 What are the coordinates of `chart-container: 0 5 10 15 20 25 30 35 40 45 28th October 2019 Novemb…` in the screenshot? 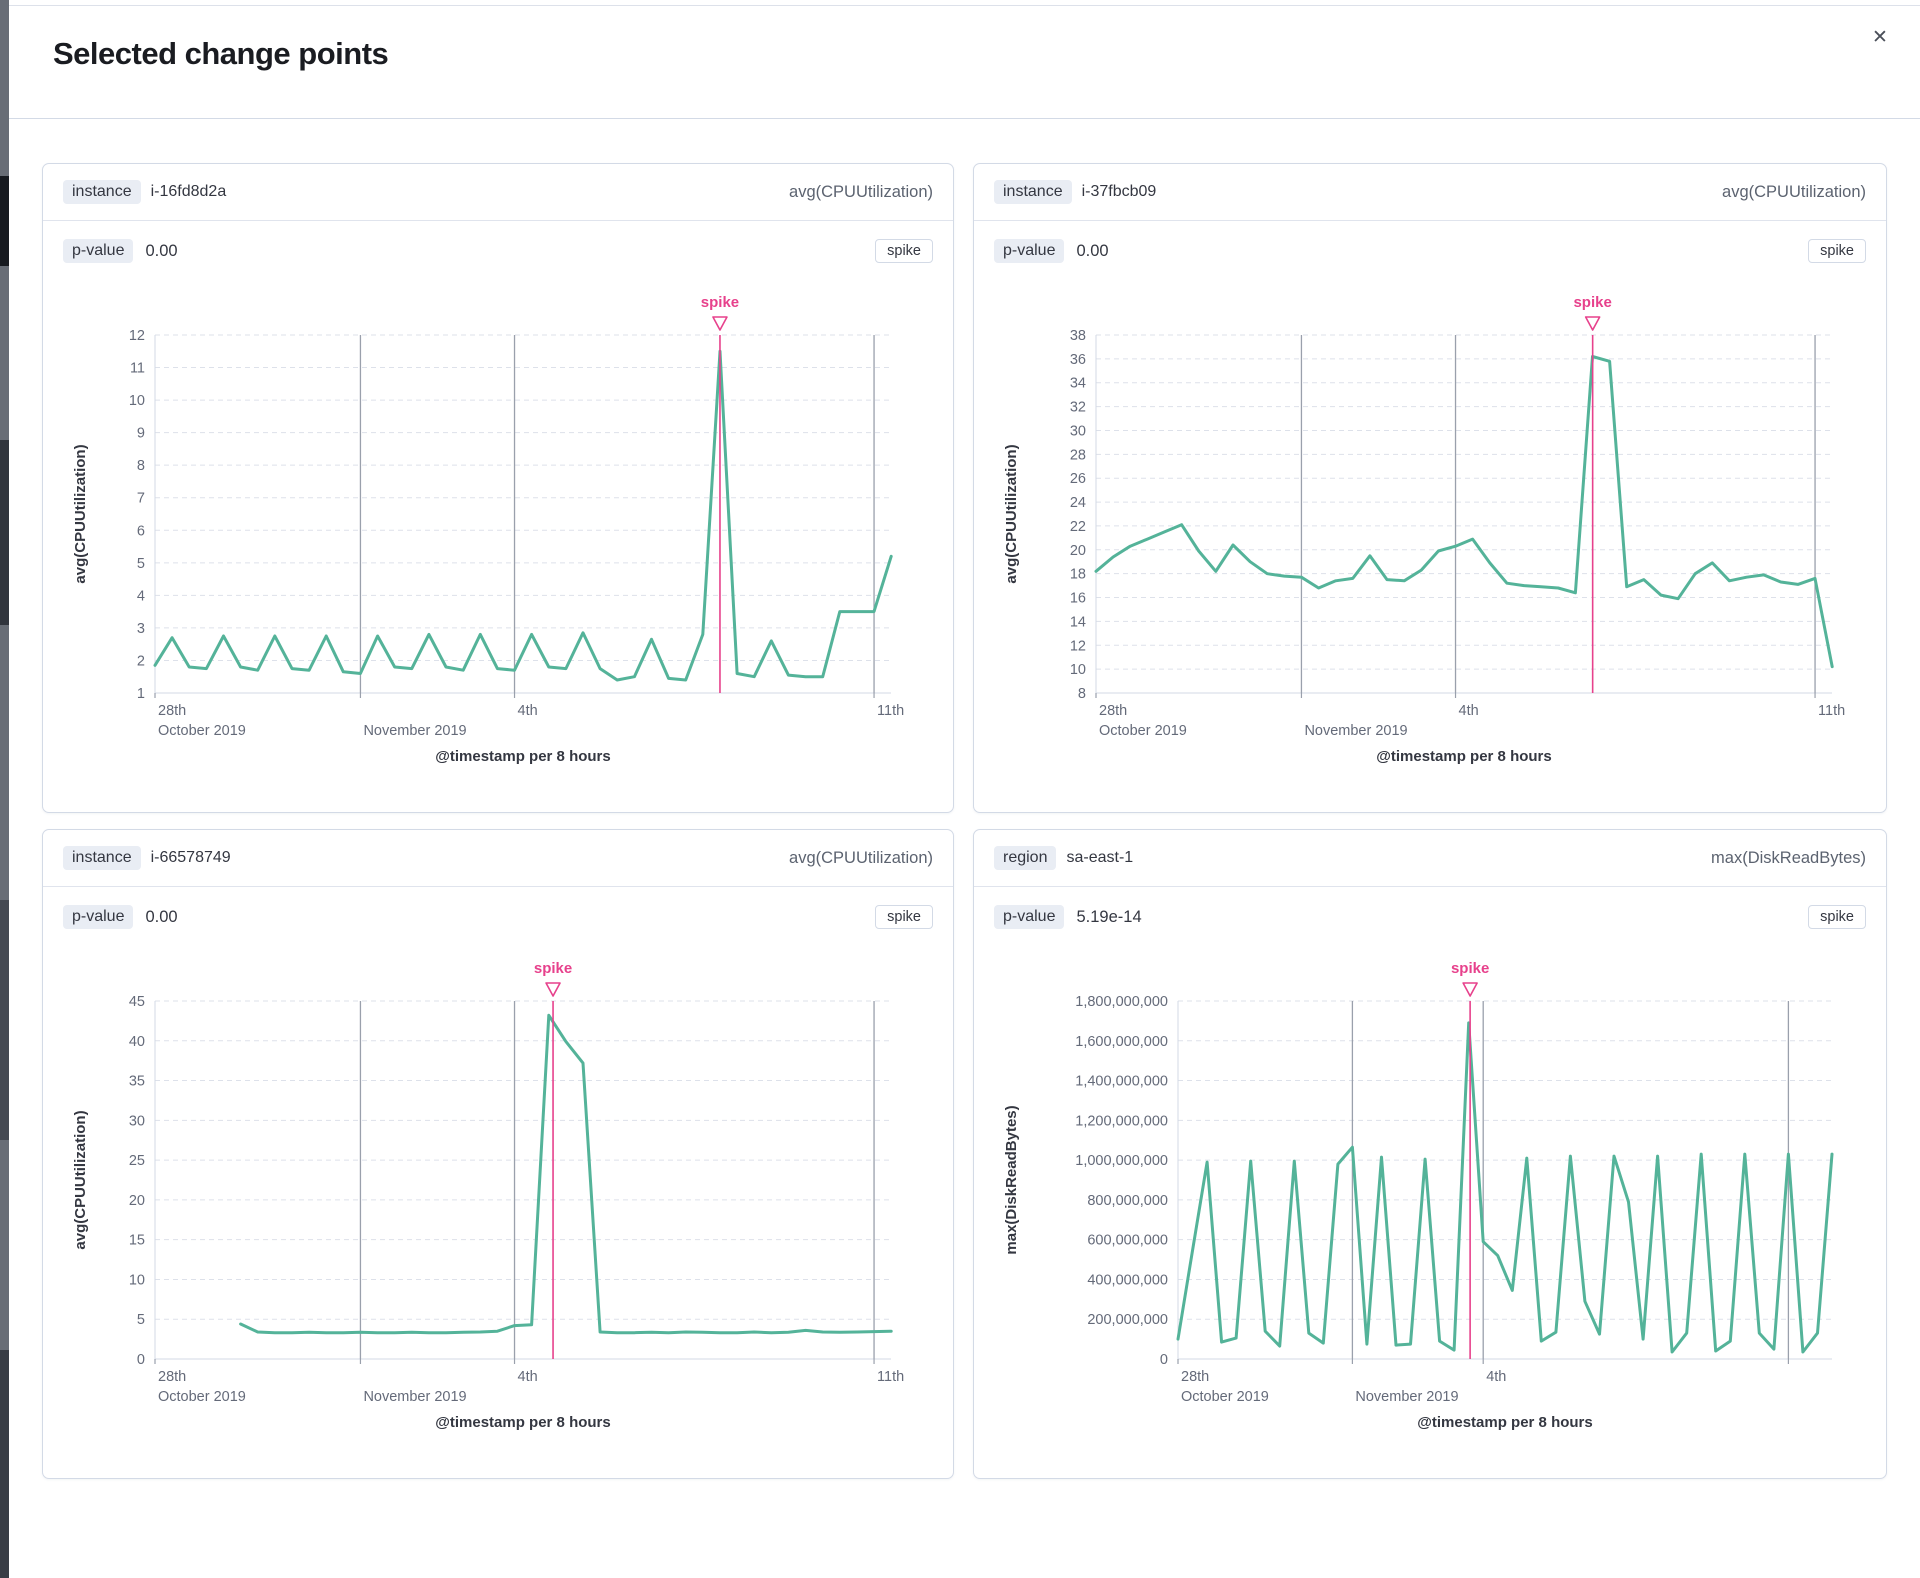 It's located at (498, 1192).